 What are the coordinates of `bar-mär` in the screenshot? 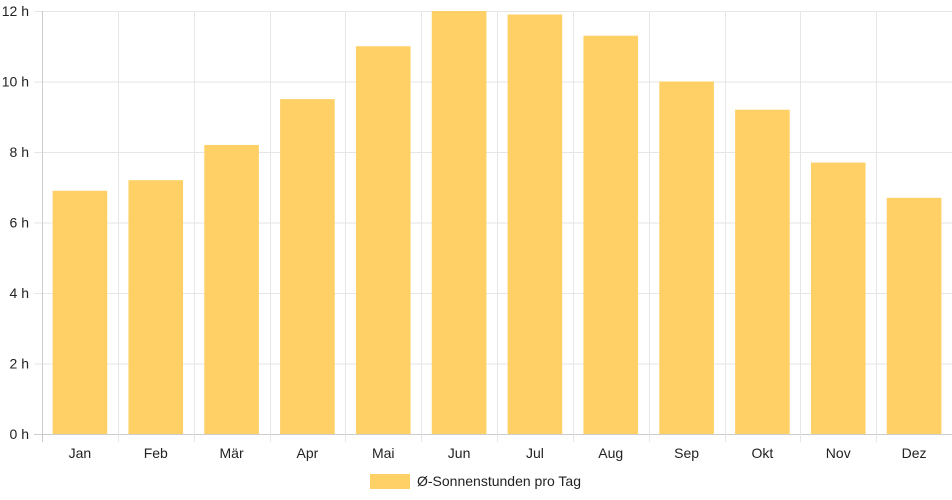 It's located at (231, 289).